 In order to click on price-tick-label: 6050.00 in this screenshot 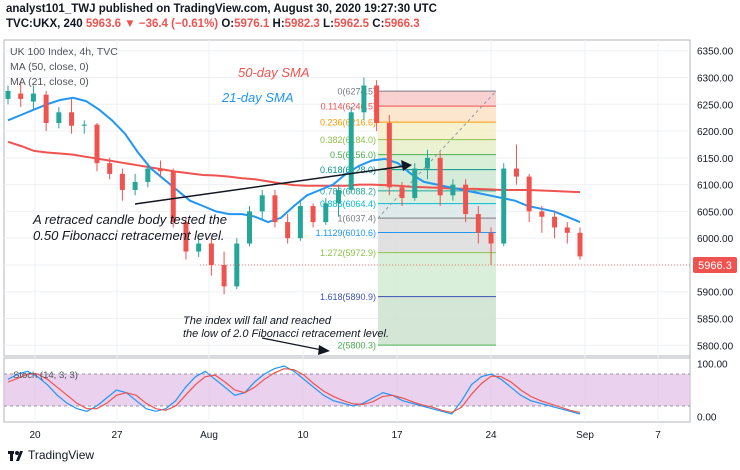, I will do `click(715, 212)`.